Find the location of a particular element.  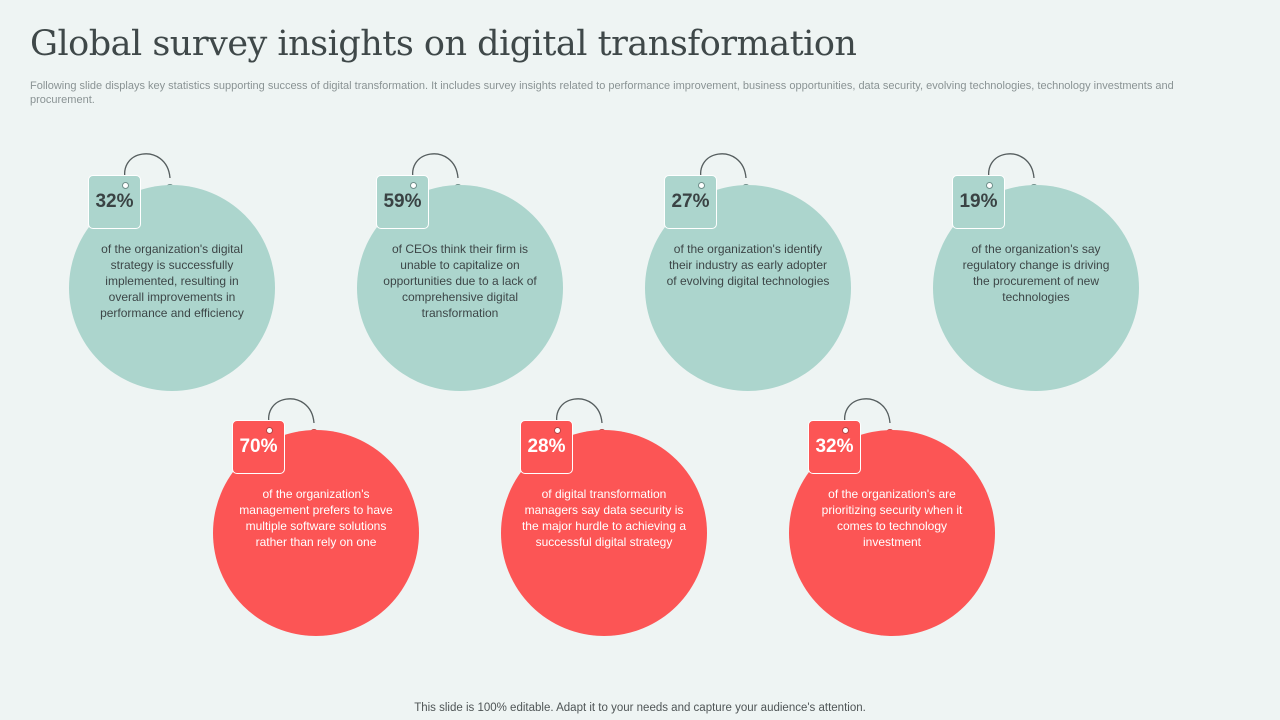

stat-percent: 28% is located at coordinates (546, 446).